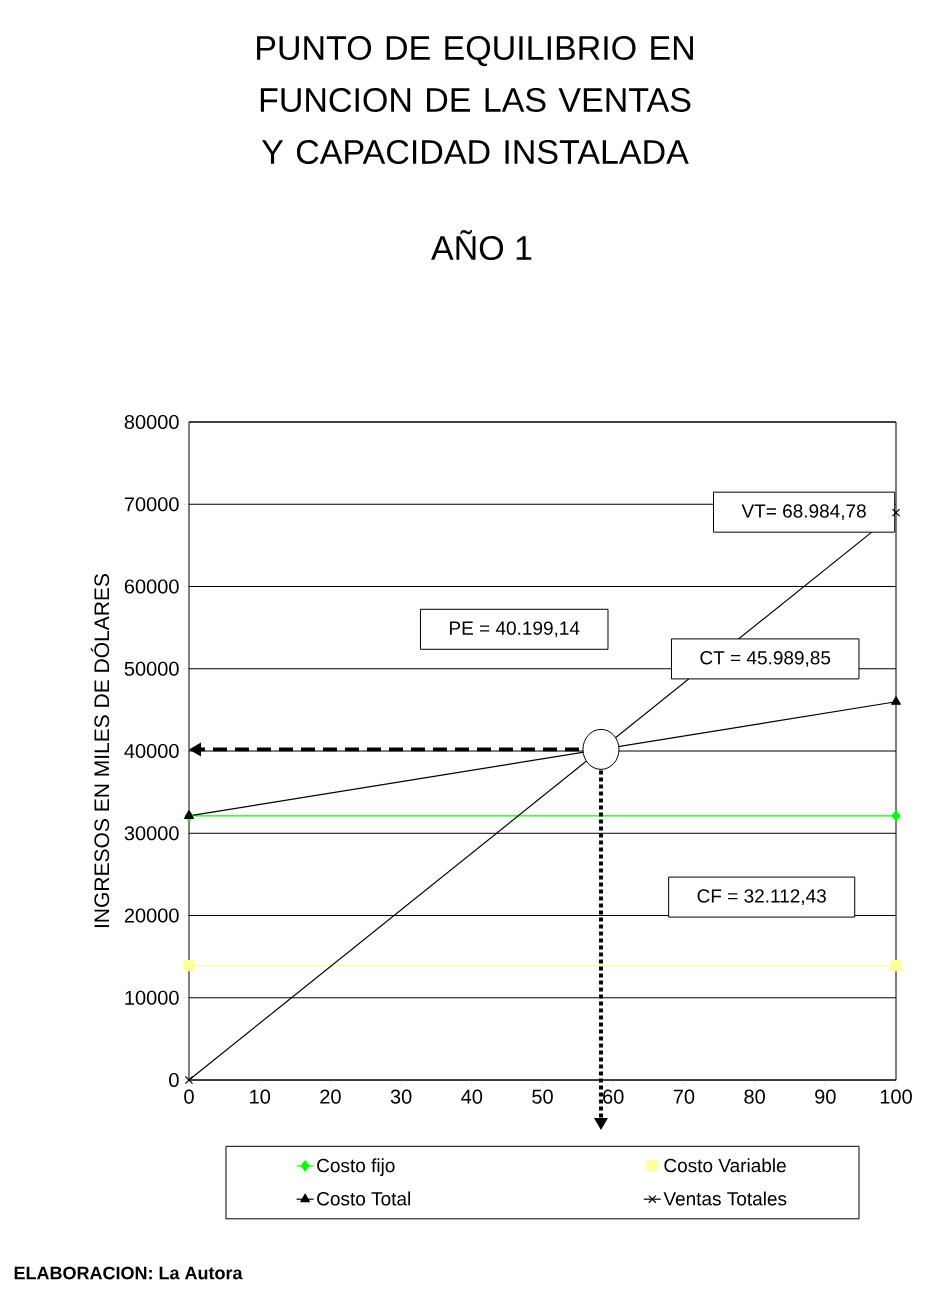 This screenshot has height=1289, width=951. What do you see at coordinates (330, 1096) in the screenshot?
I see `x-tick-label: 20` at bounding box center [330, 1096].